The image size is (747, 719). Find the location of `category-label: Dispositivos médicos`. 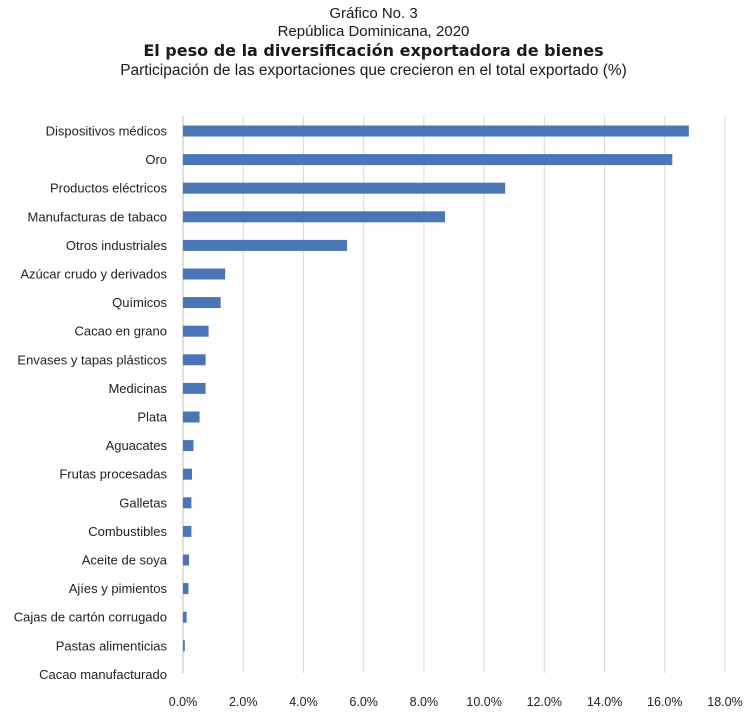

category-label: Dispositivos médicos is located at coordinates (107, 131).